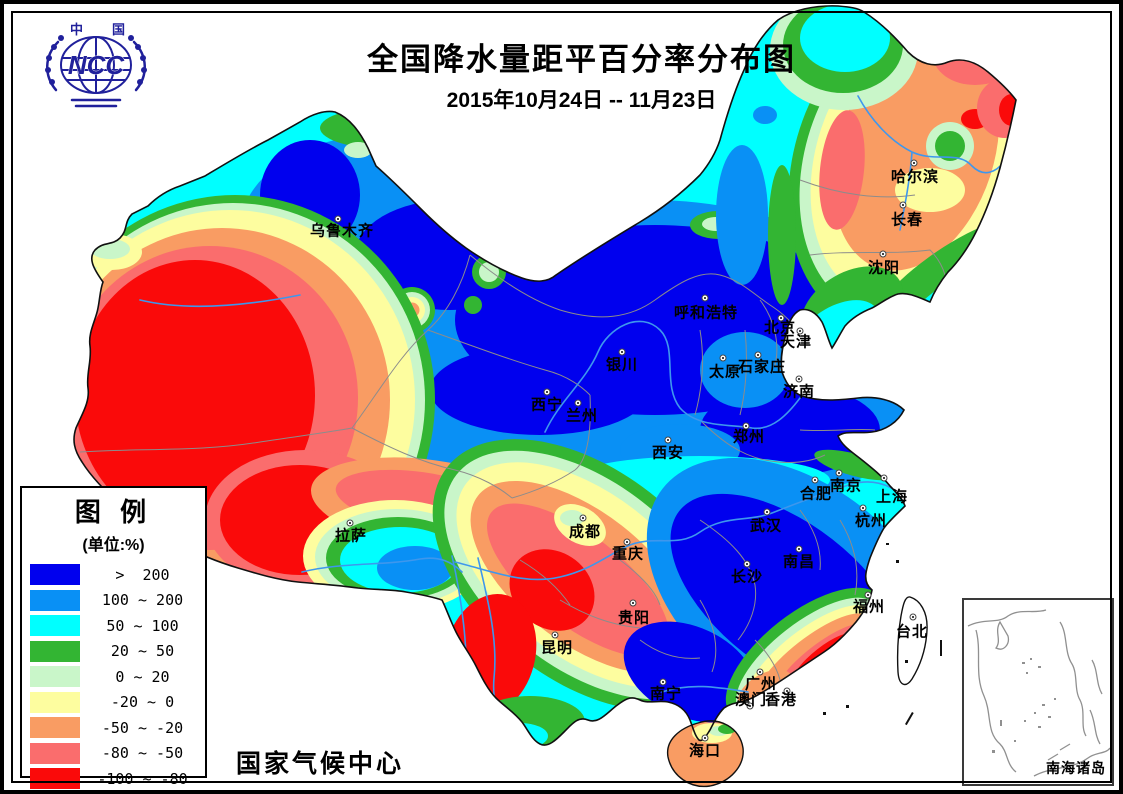 This screenshot has width=1123, height=794. What do you see at coordinates (113, 575) in the screenshot?
I see `legend-row: > 200` at bounding box center [113, 575].